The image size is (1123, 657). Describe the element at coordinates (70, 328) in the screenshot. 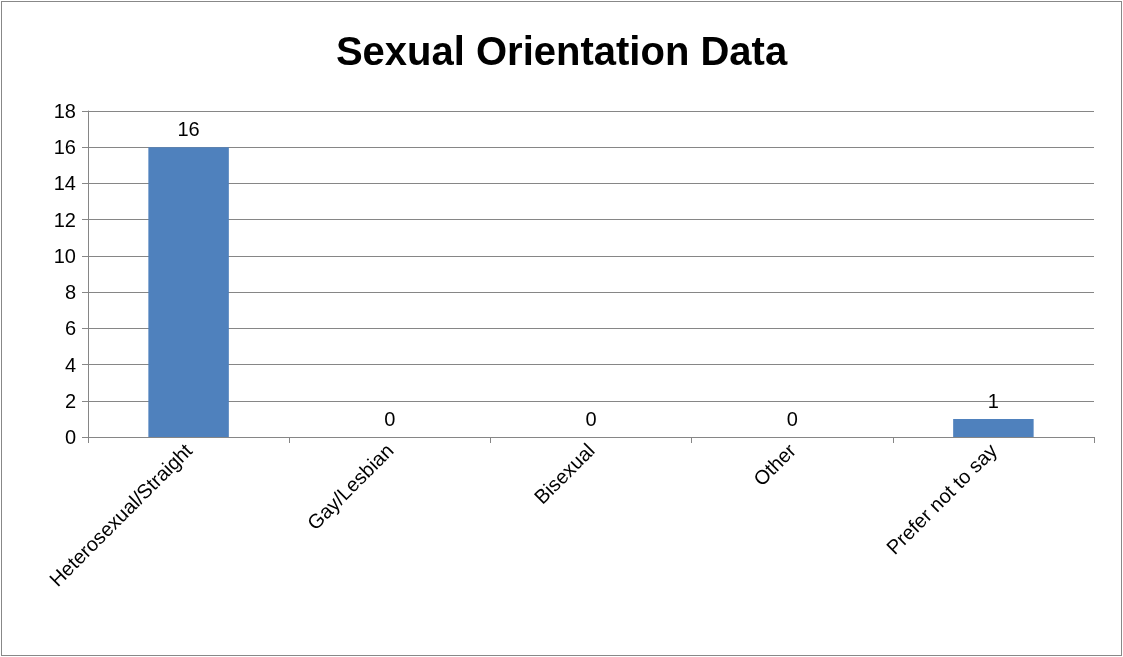

I see `y-tick-label: 6` at that location.